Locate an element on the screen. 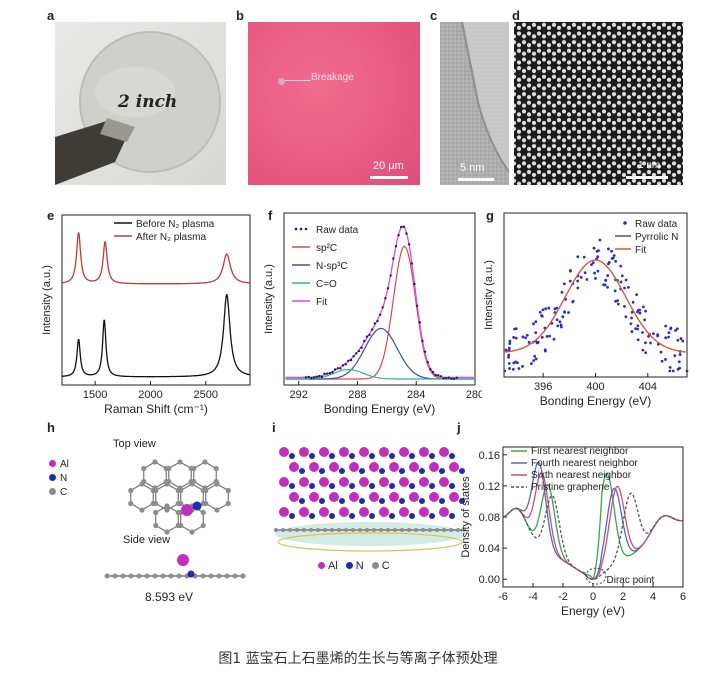 The width and height of the screenshot is (716, 688). x-tick-label: -4 is located at coordinates (533, 597).